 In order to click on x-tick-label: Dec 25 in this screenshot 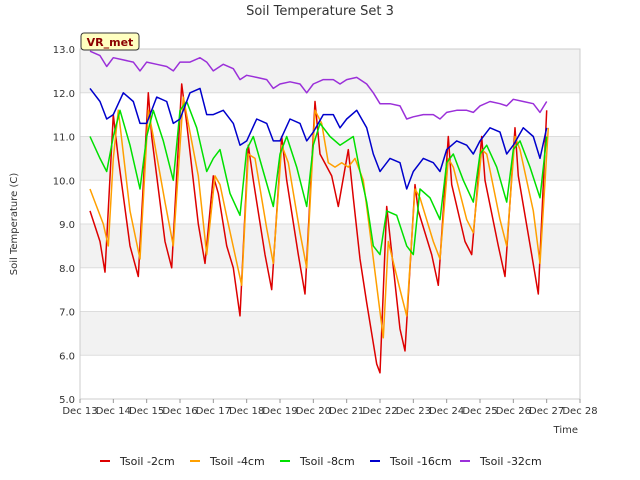, I will do `click(479, 411)`.